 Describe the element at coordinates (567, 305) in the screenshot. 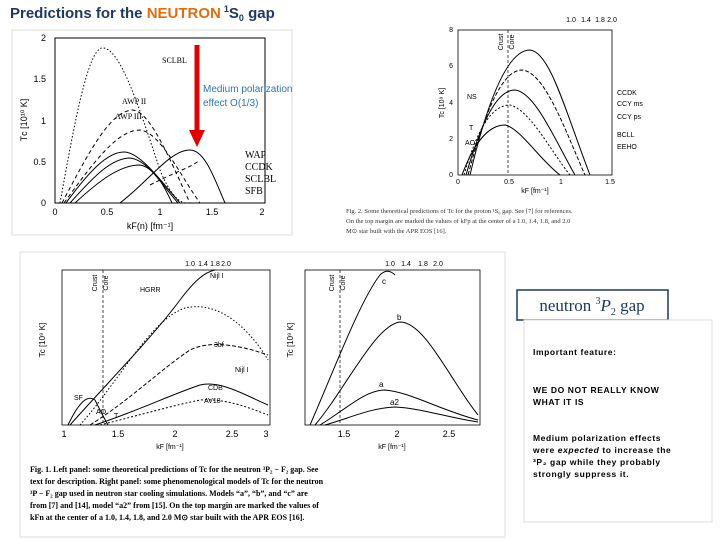

I see `heading-text: neutron` at that location.